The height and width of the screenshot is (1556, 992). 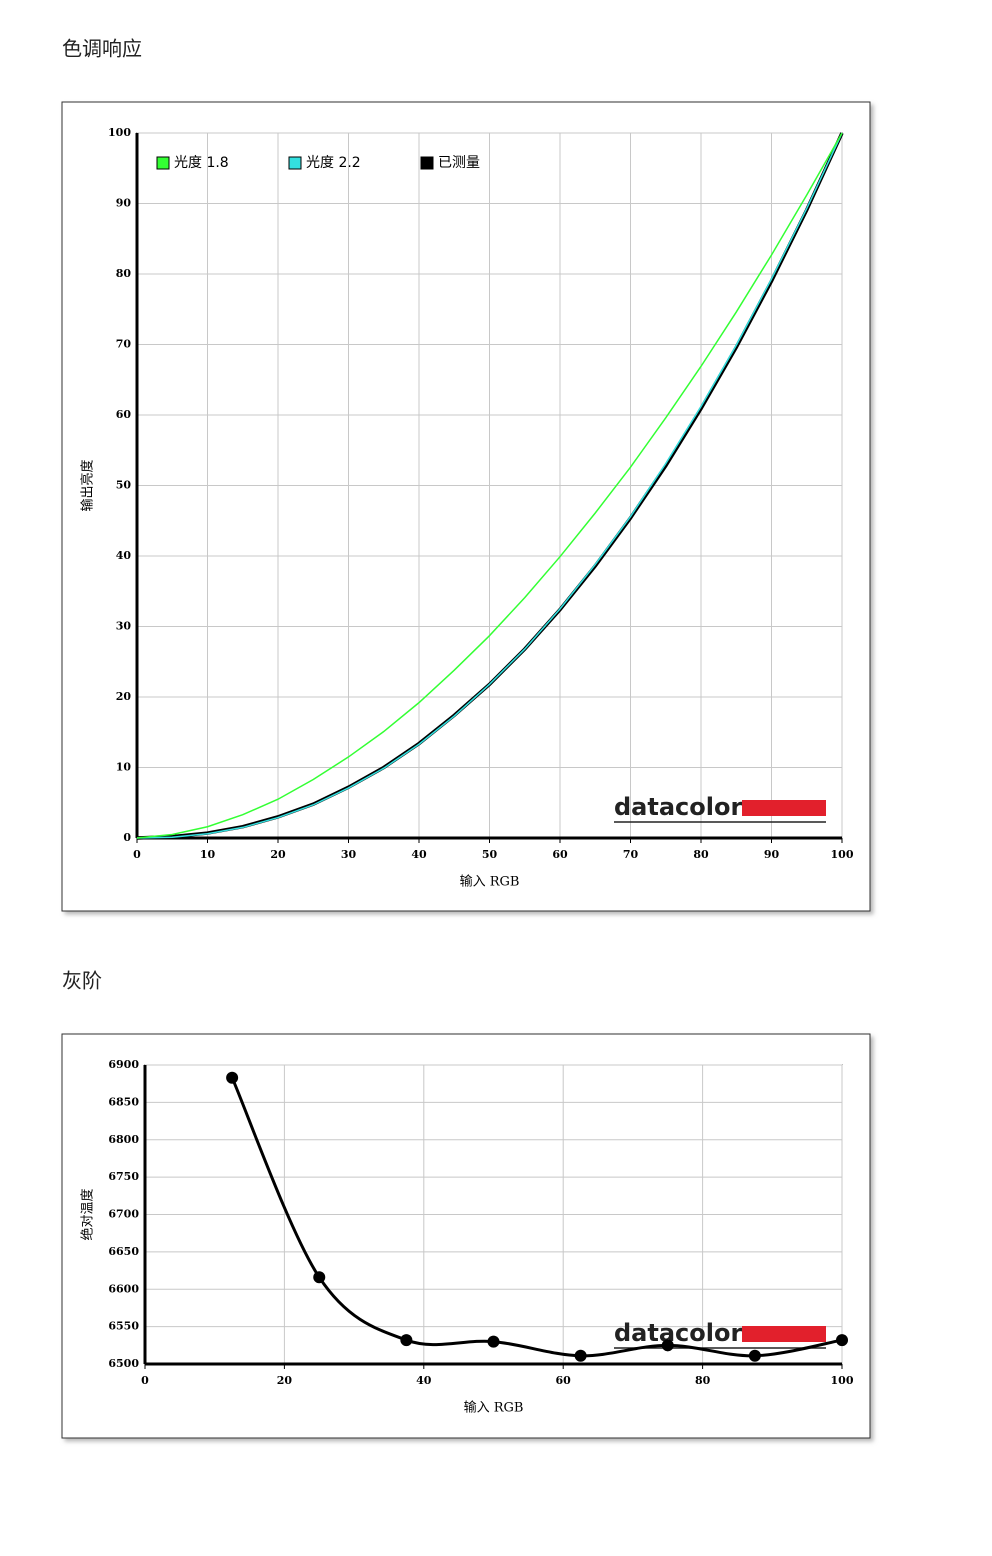 What do you see at coordinates (459, 163) in the screenshot?
I see `legend-label: 已测量` at bounding box center [459, 163].